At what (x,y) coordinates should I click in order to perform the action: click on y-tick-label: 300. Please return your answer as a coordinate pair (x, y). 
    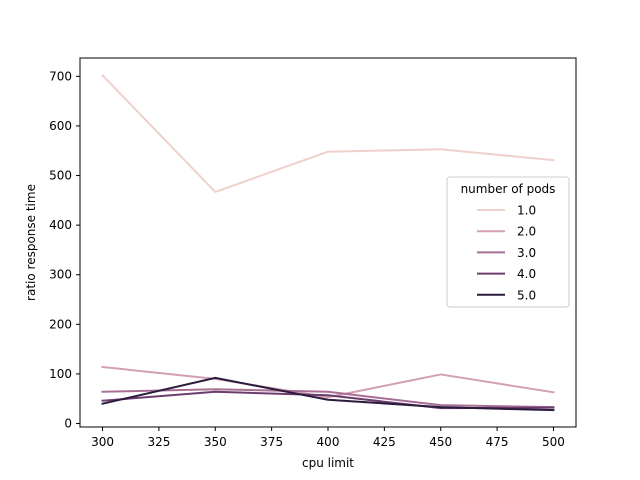
    Looking at the image, I should click on (60, 275).